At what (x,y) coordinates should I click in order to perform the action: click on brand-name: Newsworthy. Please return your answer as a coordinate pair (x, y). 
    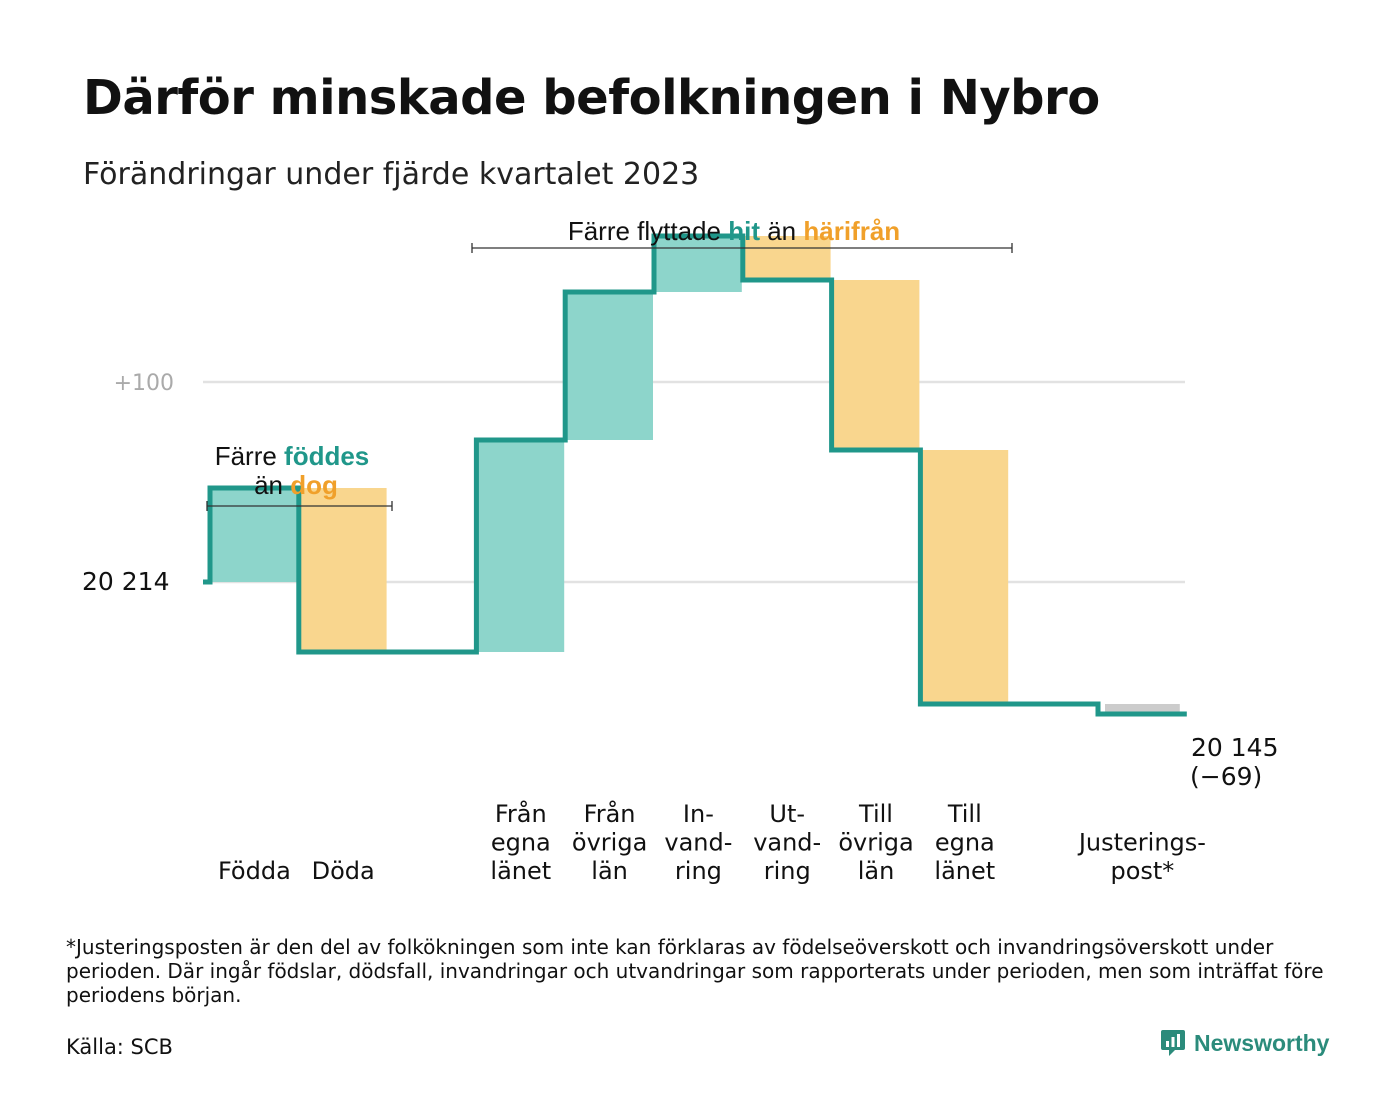
    Looking at the image, I should click on (1262, 1042).